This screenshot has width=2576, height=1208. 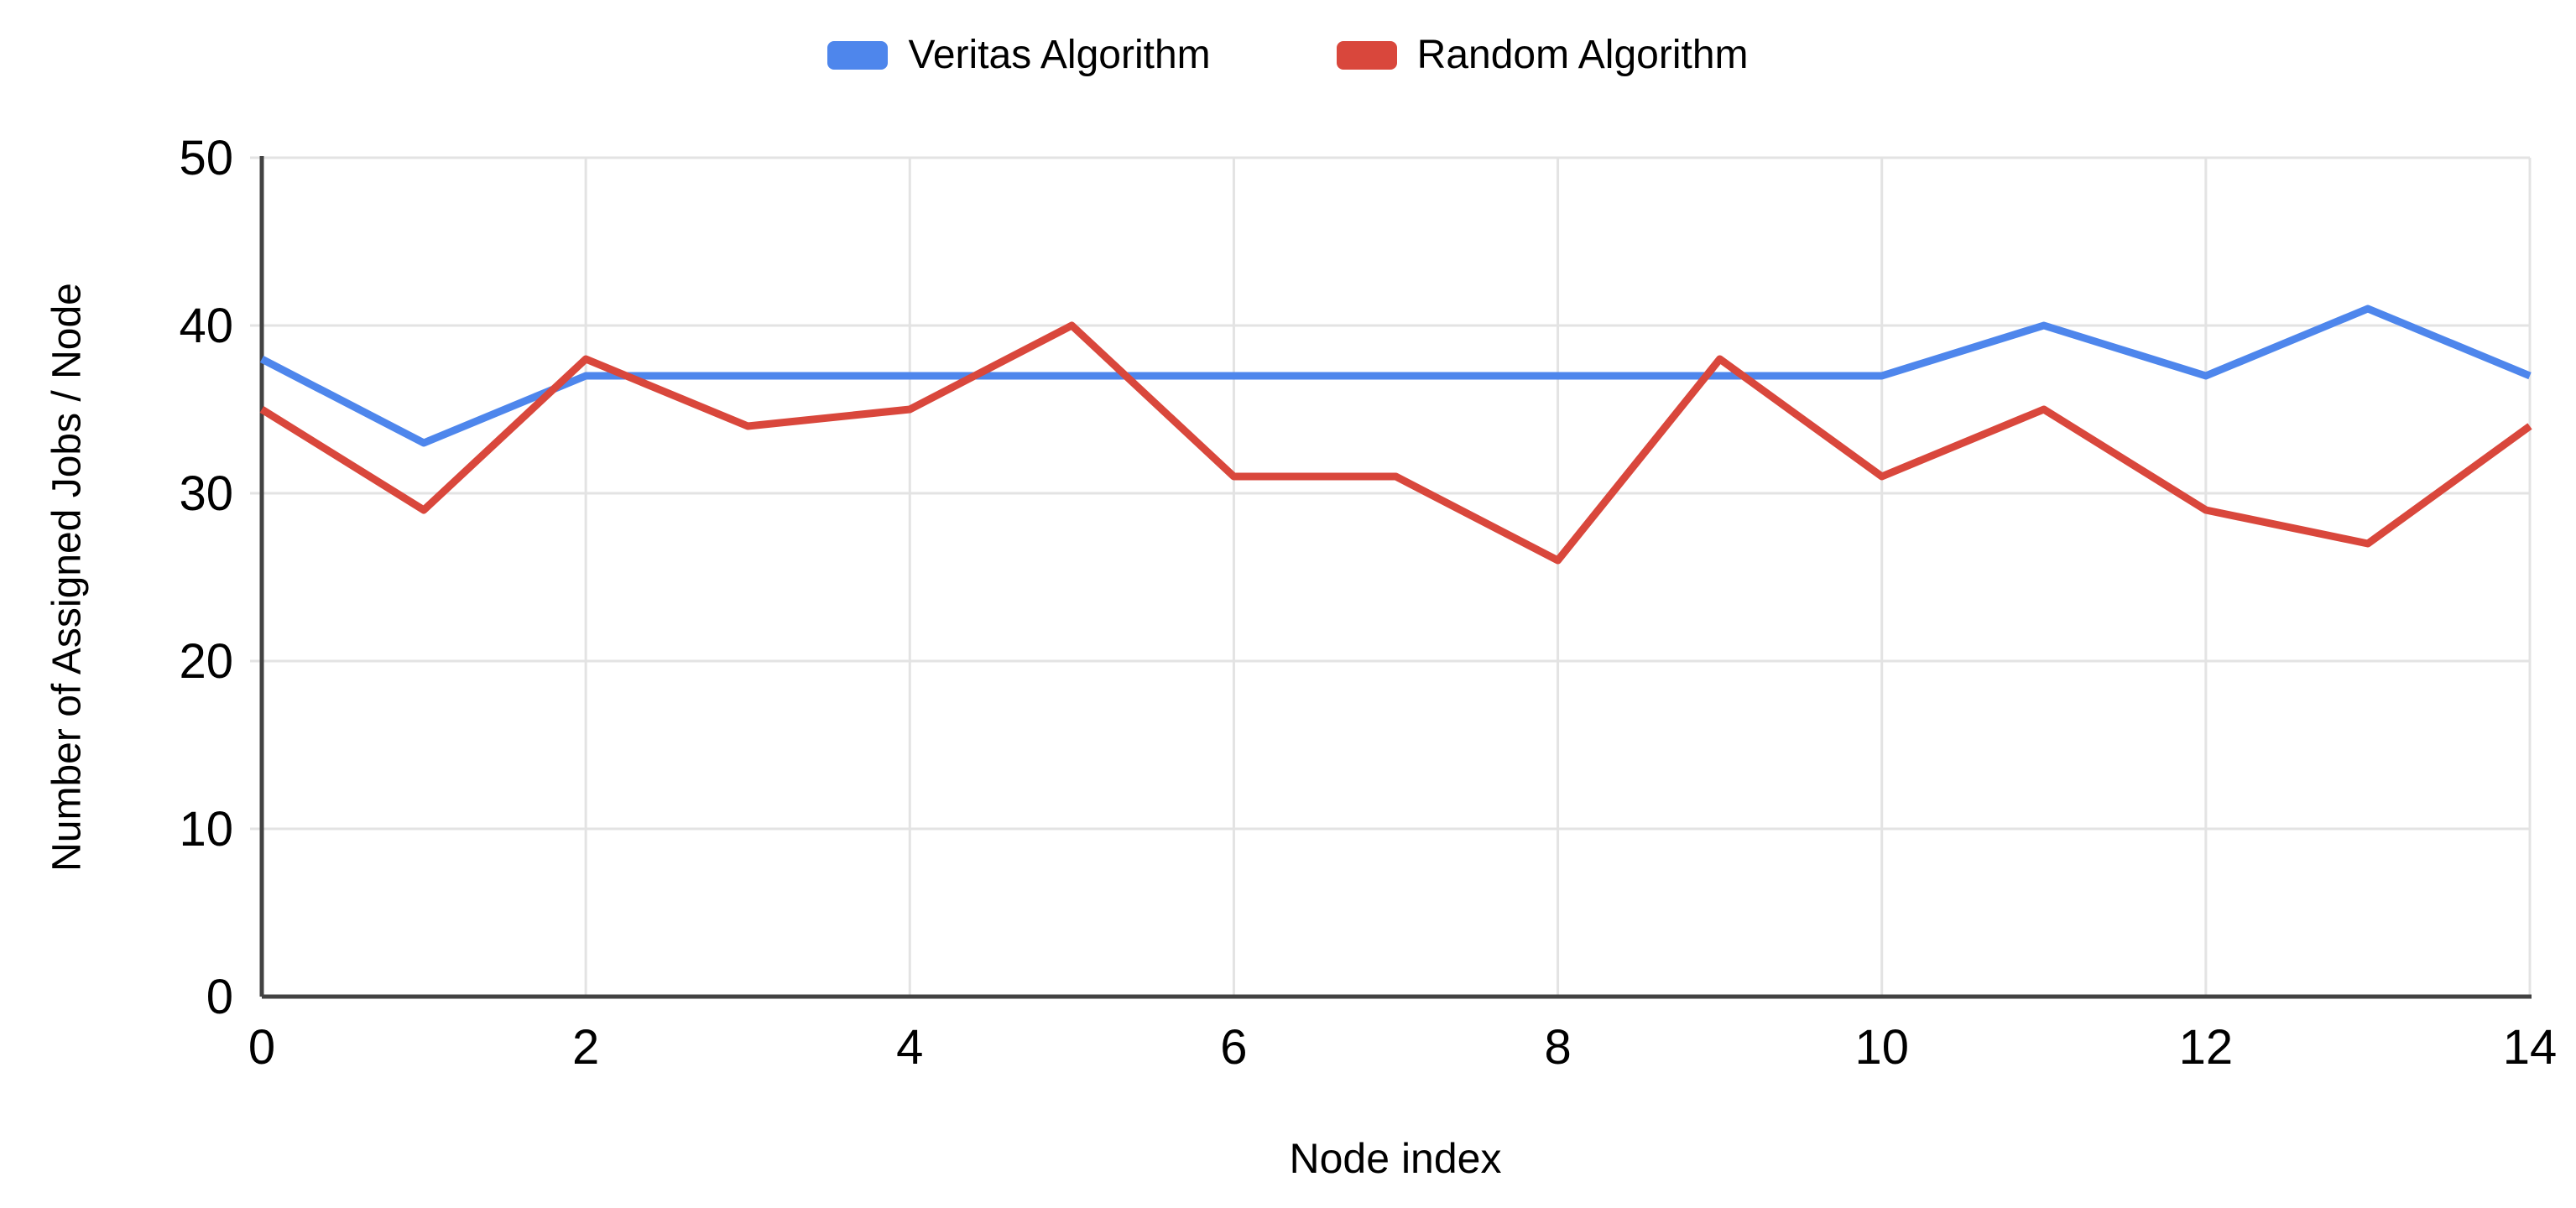 What do you see at coordinates (206, 326) in the screenshot?
I see `y-tick-label: 40` at bounding box center [206, 326].